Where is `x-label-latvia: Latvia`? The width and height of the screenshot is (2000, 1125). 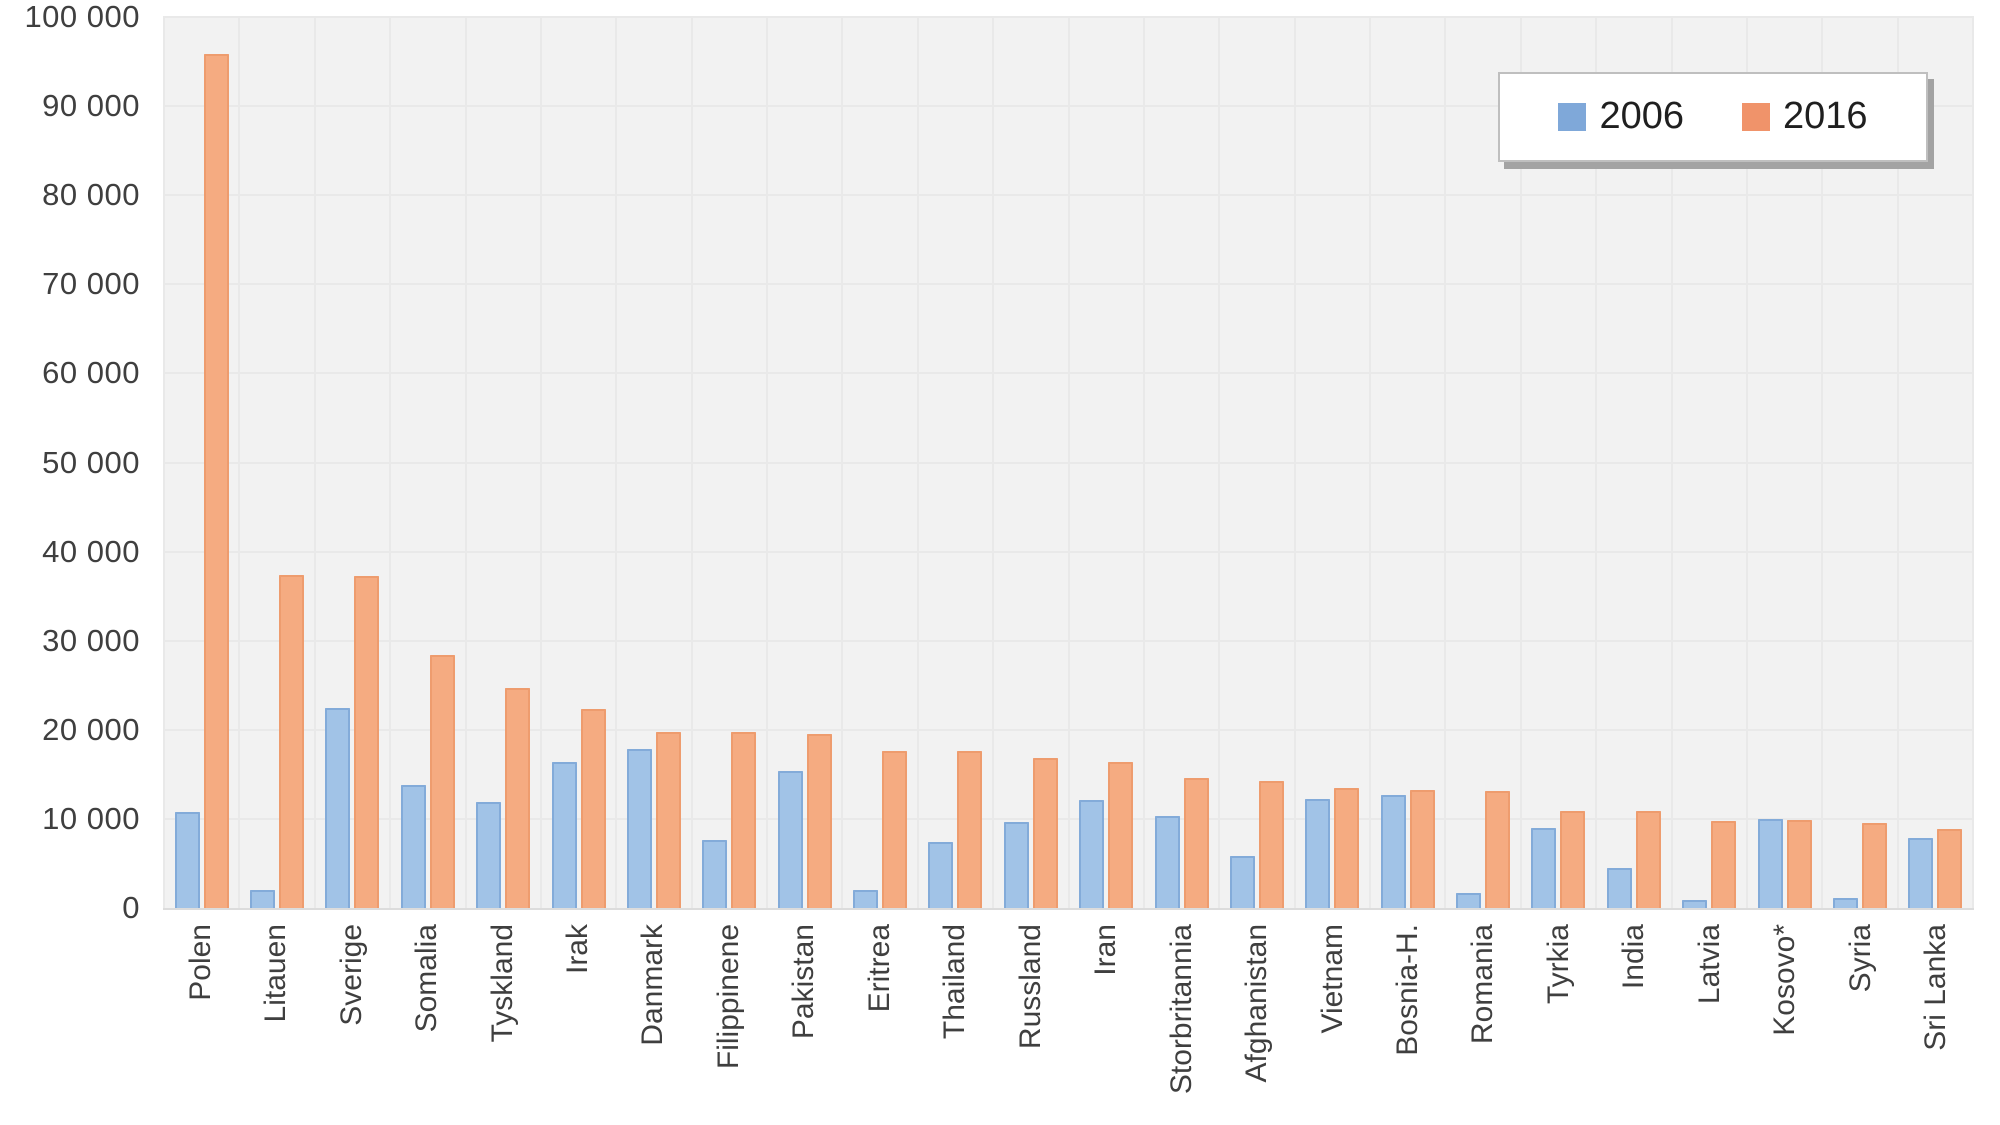
x-label-latvia: Latvia is located at coordinates (1709, 964).